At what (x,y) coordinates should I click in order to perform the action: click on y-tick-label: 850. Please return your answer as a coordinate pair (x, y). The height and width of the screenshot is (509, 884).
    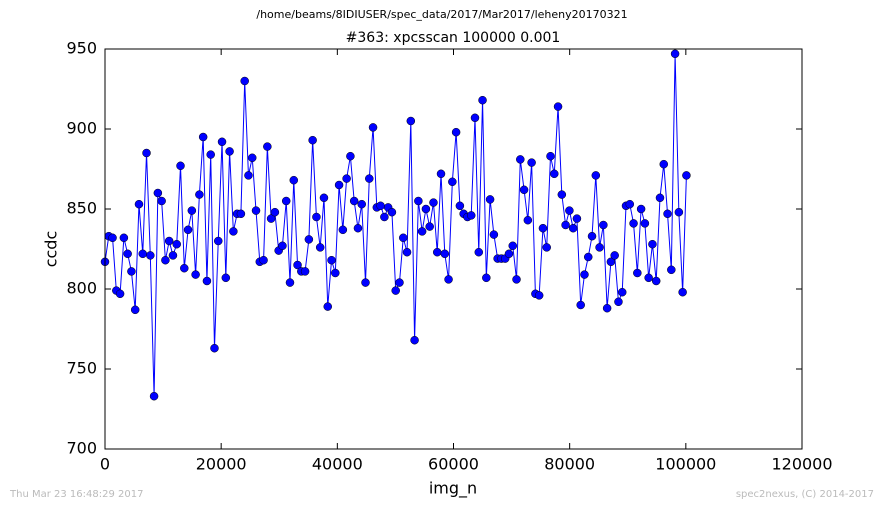
    Looking at the image, I should click on (81, 208).